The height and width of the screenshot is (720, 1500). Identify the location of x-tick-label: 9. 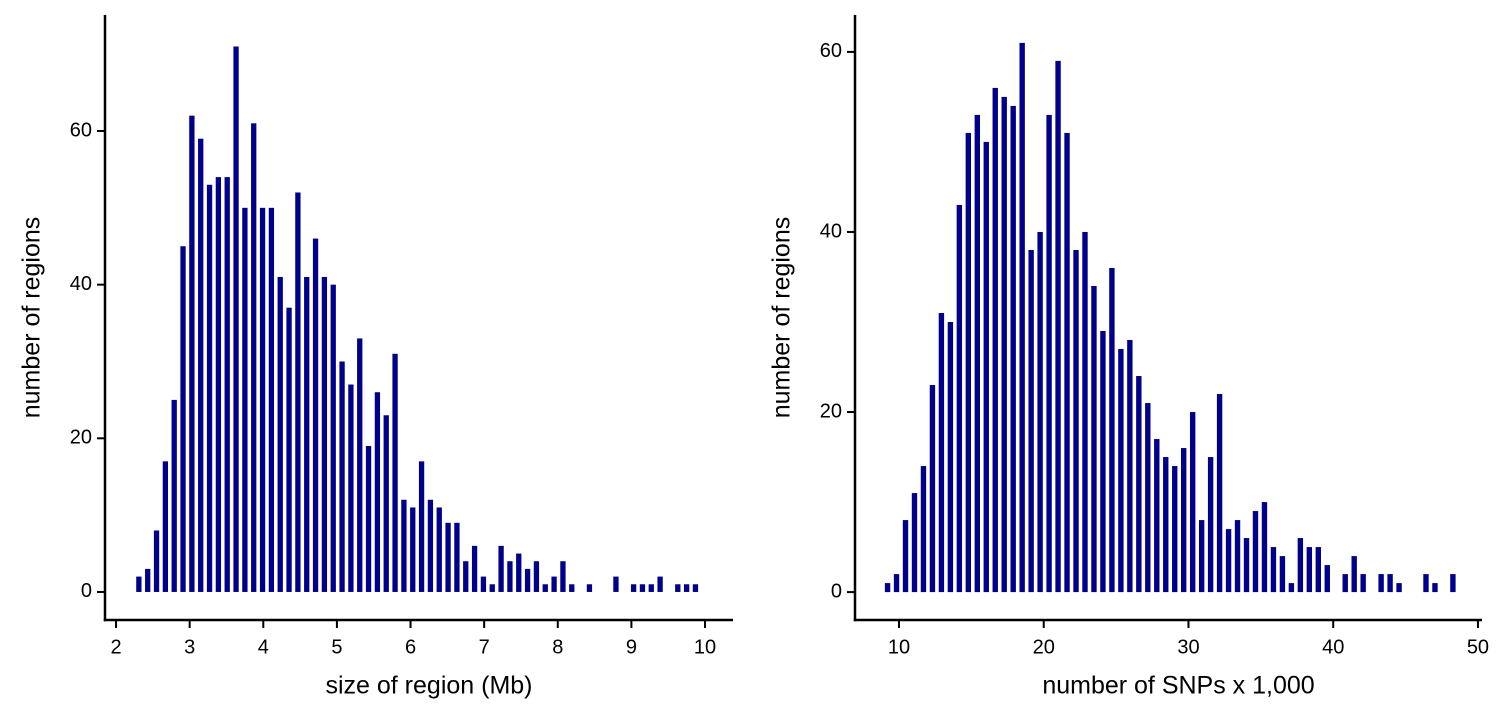
(631, 647).